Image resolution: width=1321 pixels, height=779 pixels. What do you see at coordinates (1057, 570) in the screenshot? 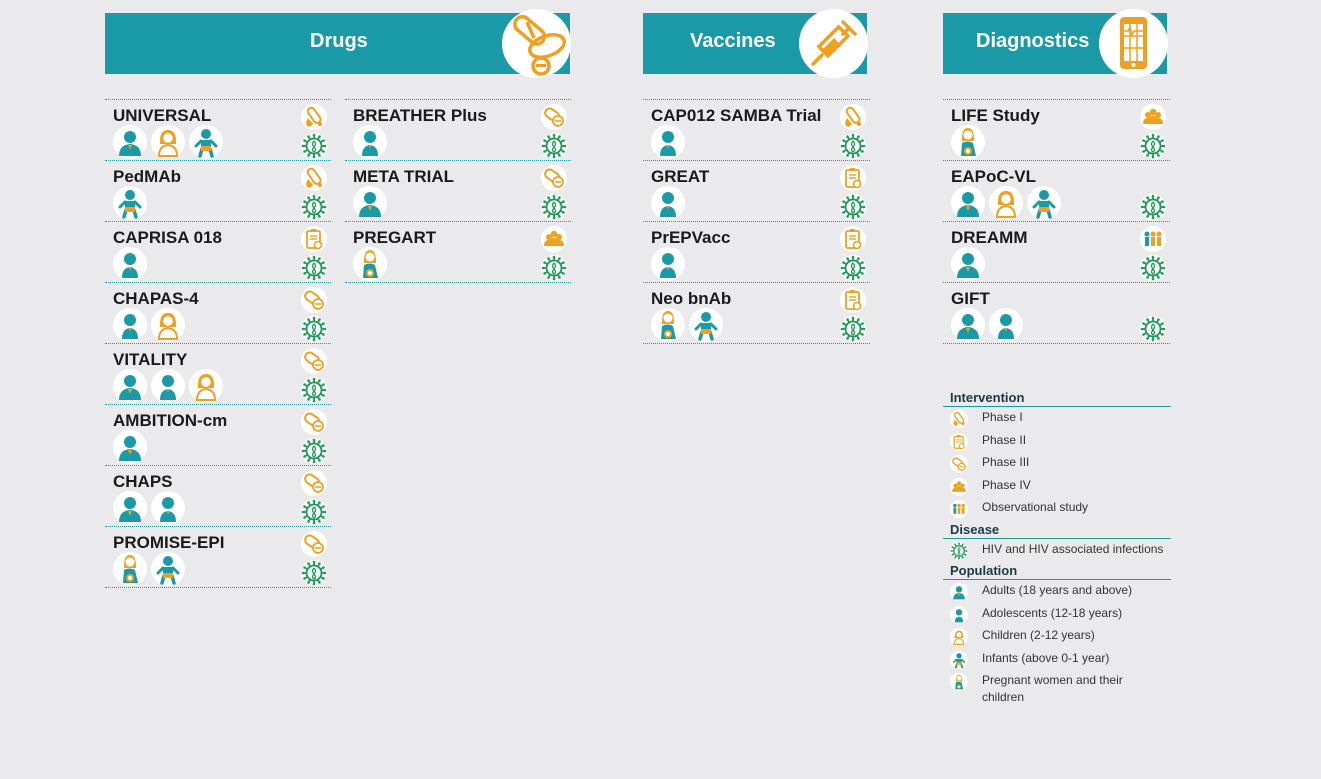
I see `legend-population-heading: Population` at bounding box center [1057, 570].